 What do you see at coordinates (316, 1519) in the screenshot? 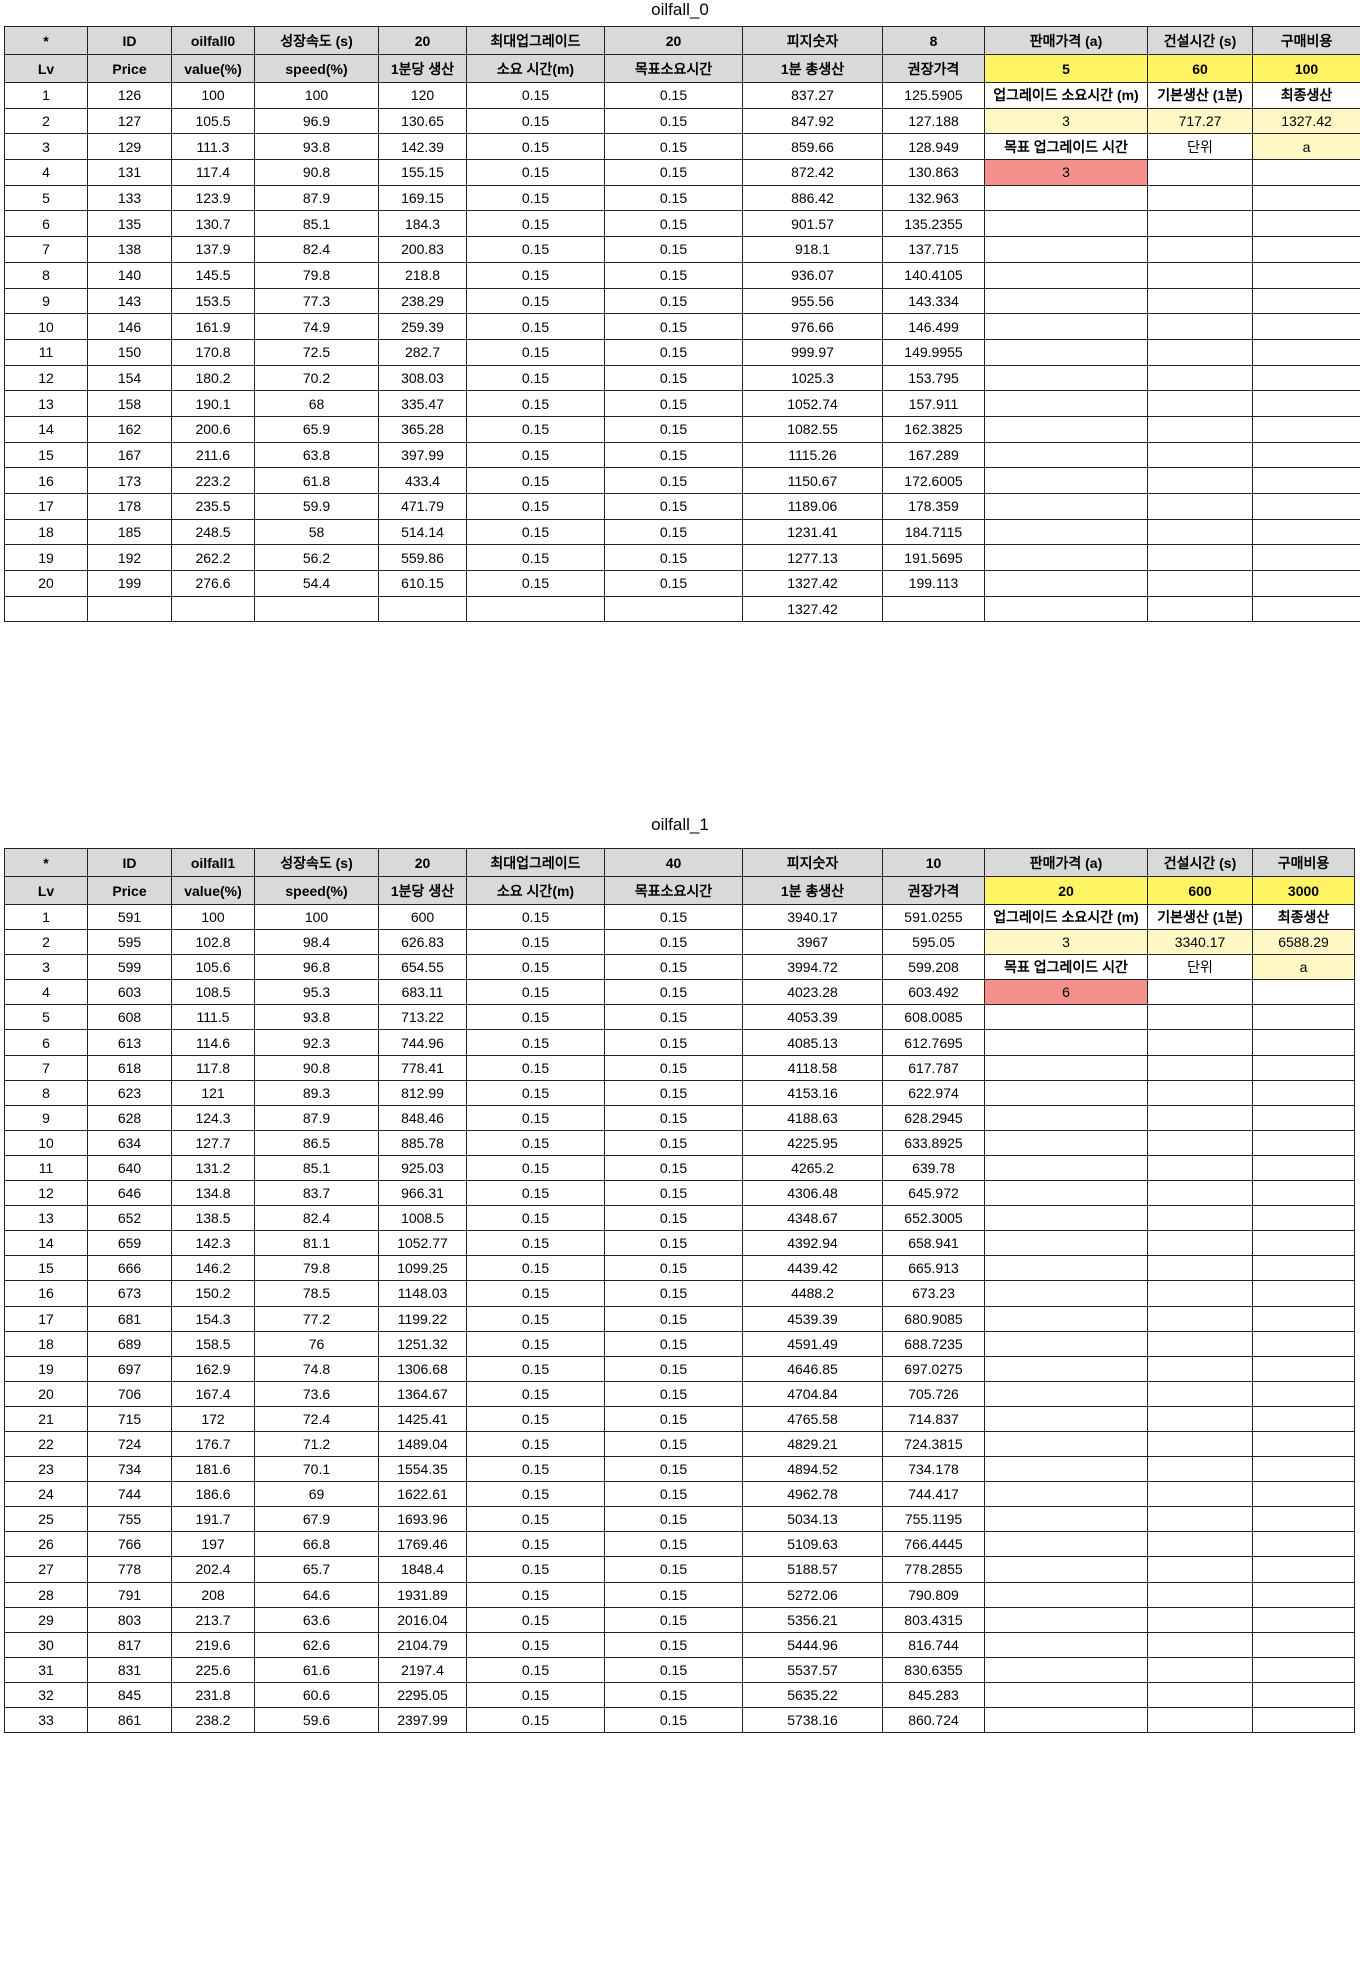
I see `data-cell: 67.9` at bounding box center [316, 1519].